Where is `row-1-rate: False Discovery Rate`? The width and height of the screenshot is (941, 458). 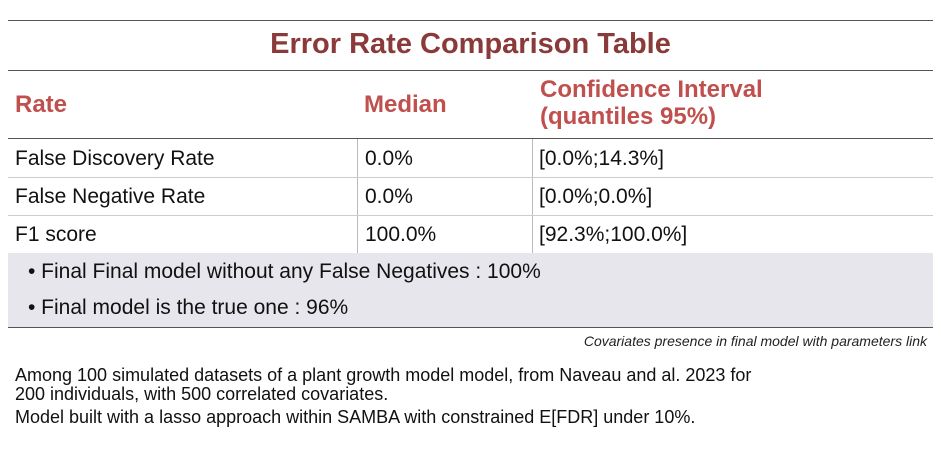 row-1-rate: False Discovery Rate is located at coordinates (115, 158).